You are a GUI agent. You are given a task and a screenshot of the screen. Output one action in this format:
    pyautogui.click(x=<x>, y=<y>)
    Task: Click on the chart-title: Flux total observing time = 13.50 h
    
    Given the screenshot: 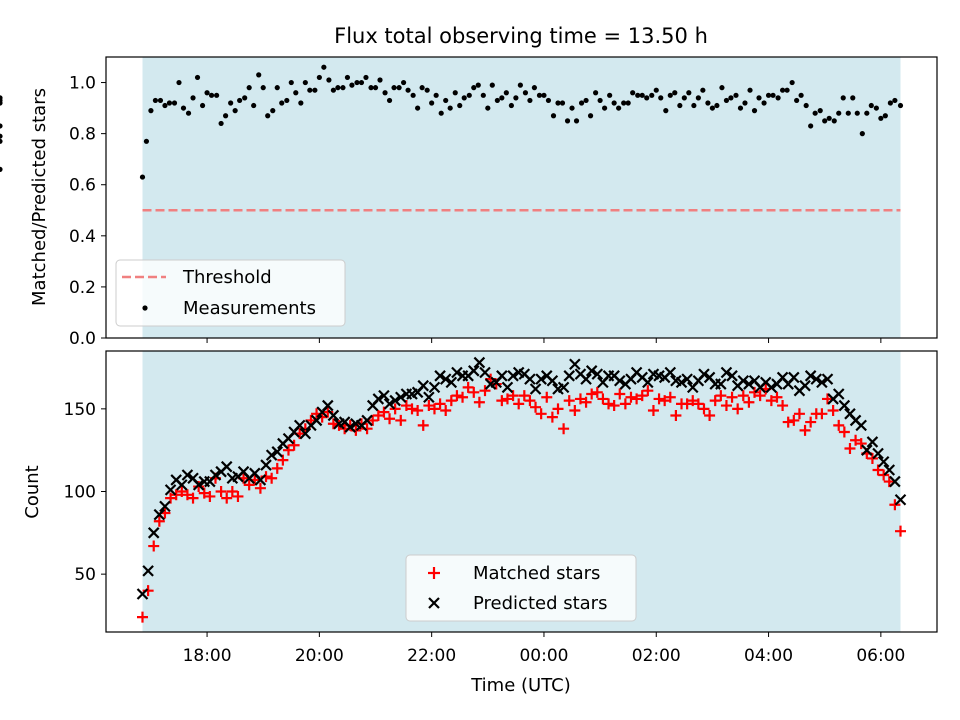 What is the action you would take?
    pyautogui.click(x=521, y=36)
    